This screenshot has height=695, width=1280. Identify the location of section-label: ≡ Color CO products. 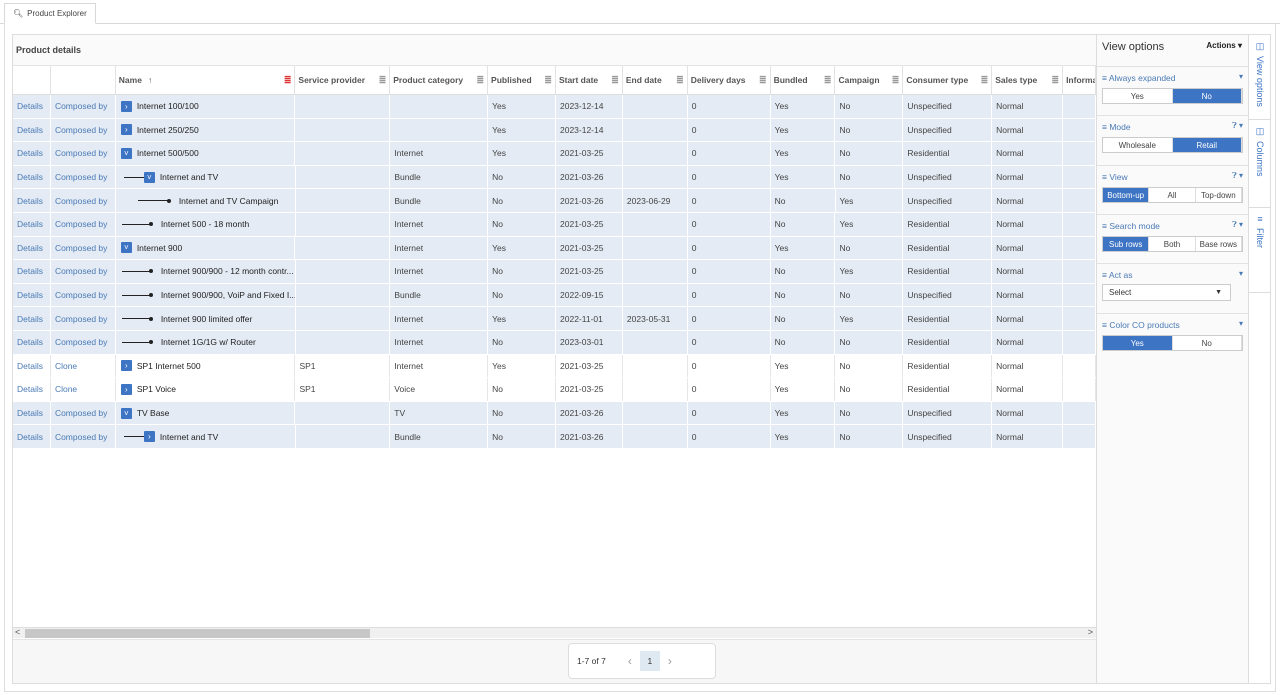
(1141, 325).